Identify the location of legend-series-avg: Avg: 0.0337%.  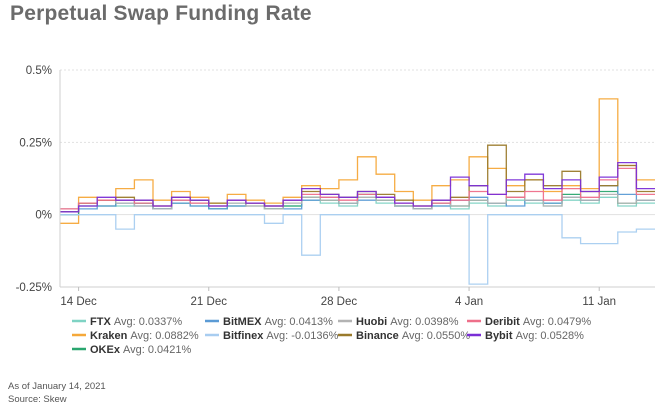
(148, 322).